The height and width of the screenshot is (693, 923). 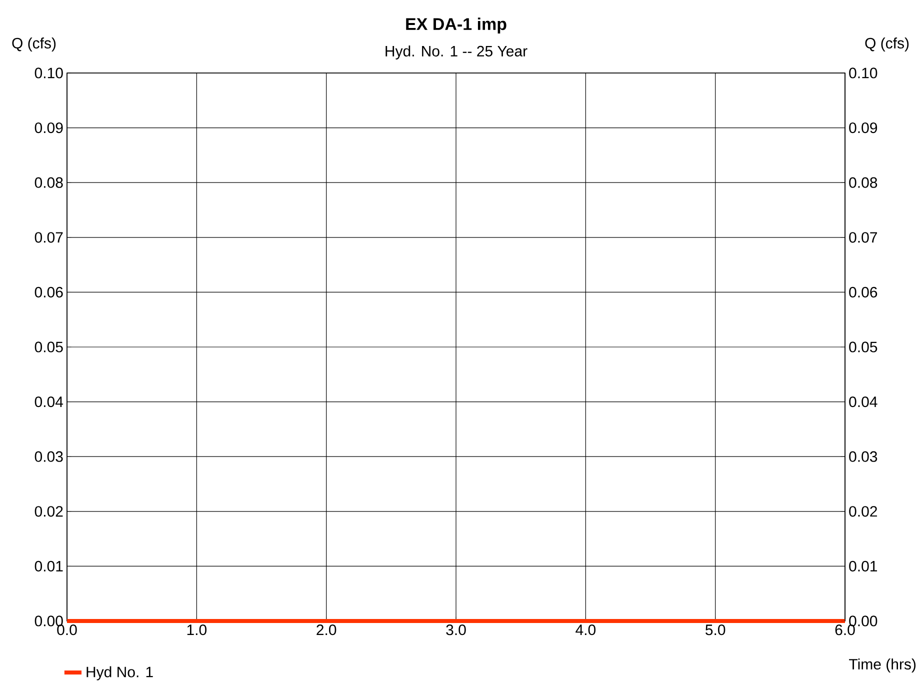 What do you see at coordinates (845, 630) in the screenshot?
I see `x-tick-label: 6.0` at bounding box center [845, 630].